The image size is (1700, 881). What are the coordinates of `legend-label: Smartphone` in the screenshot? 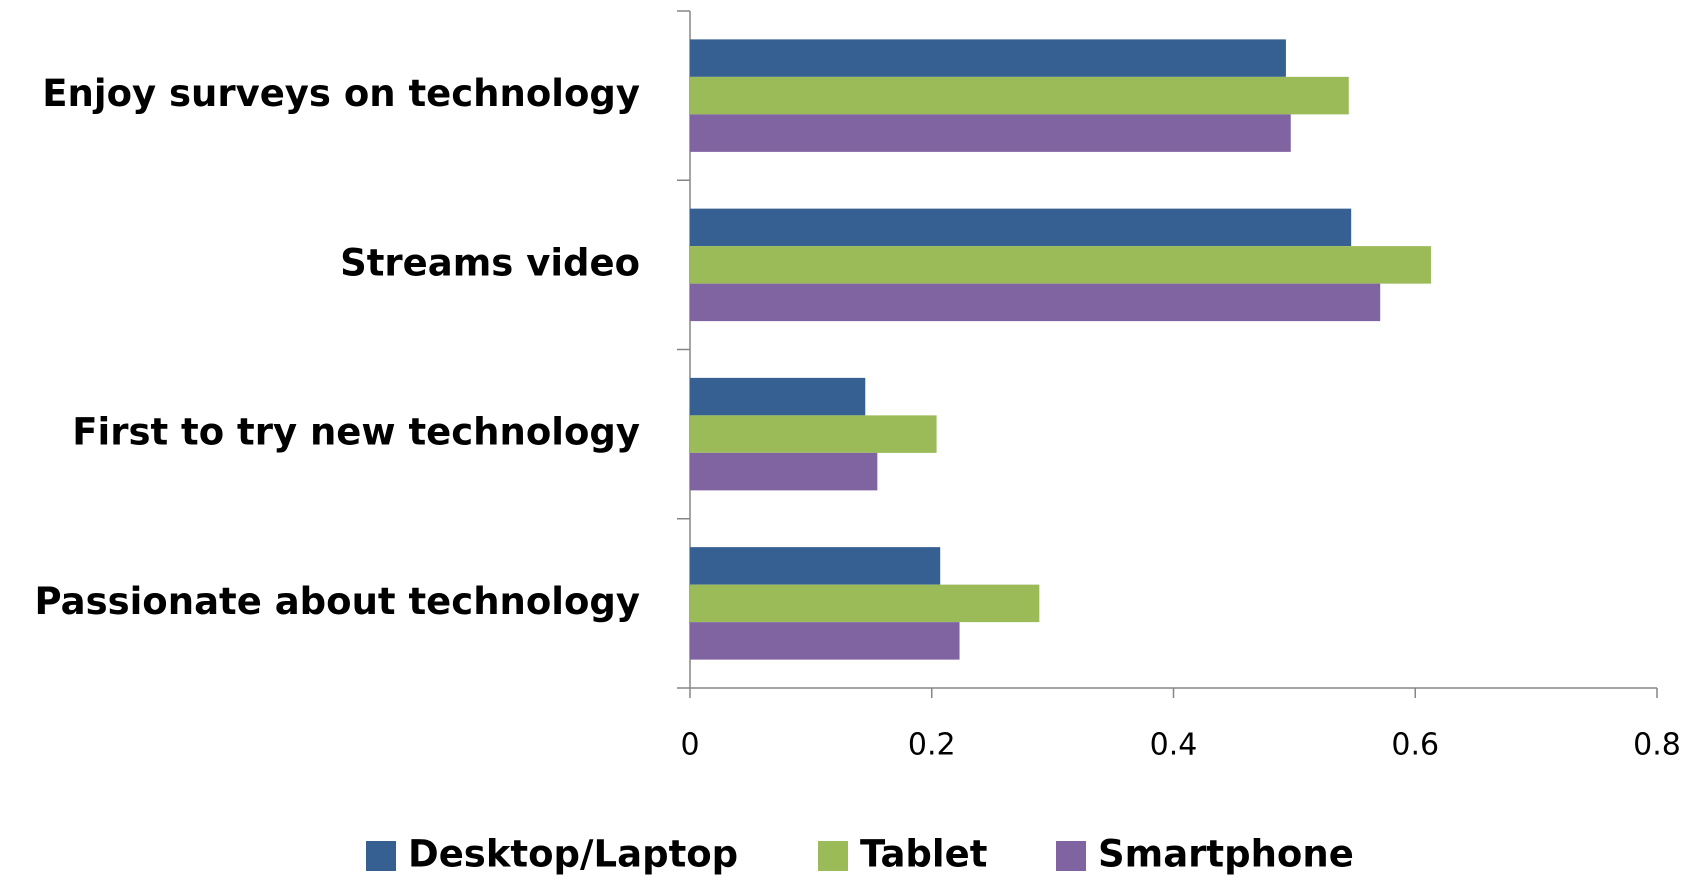 It's located at (1226, 854).